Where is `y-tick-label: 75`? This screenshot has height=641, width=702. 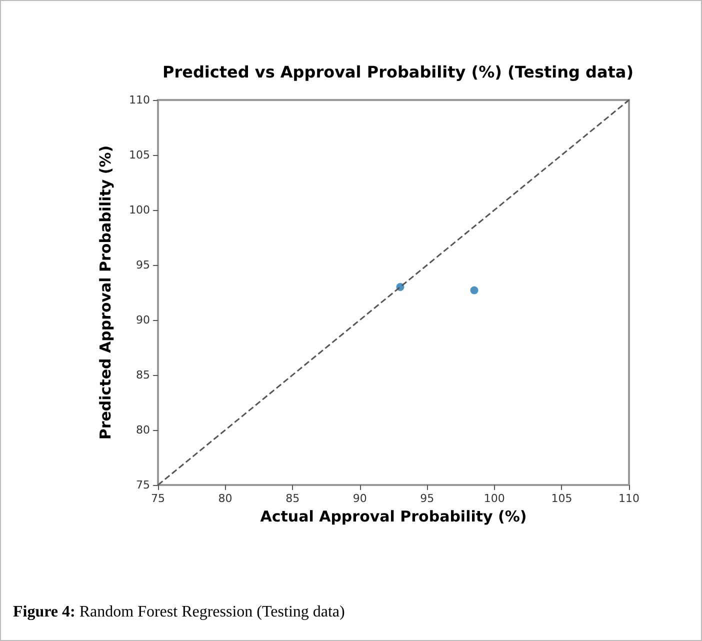
y-tick-label: 75 is located at coordinates (143, 485).